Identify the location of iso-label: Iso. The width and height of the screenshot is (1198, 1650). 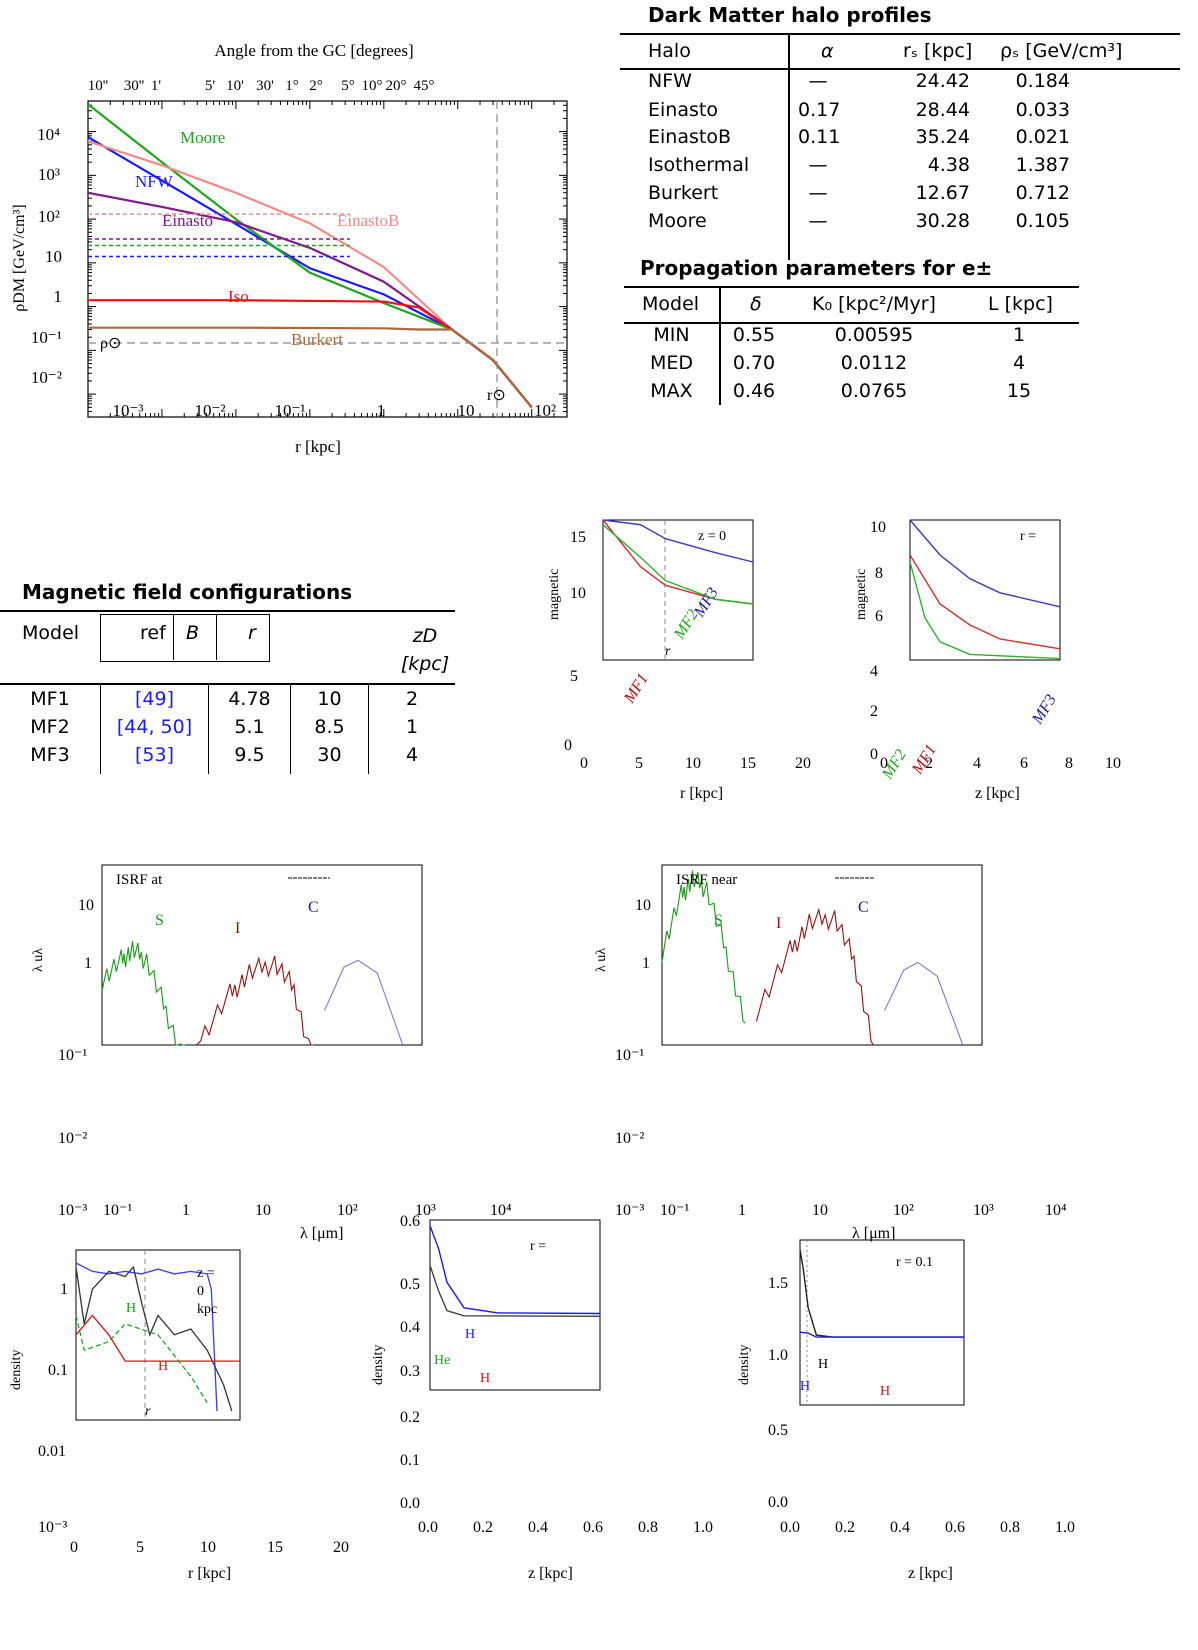
(238, 296).